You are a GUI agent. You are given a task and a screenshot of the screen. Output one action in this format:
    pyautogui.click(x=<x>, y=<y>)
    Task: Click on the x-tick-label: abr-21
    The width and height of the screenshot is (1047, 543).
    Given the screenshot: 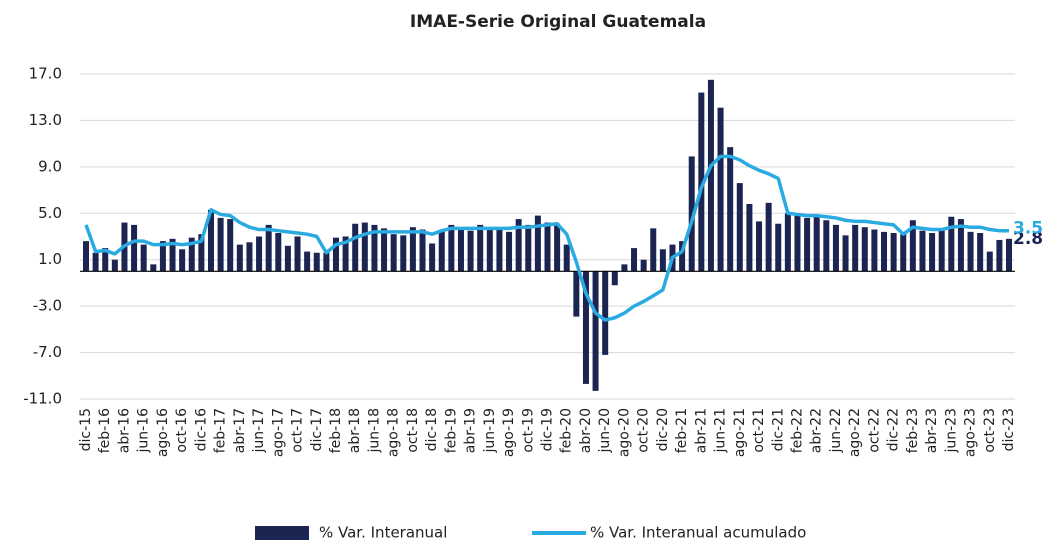 What is the action you would take?
    pyautogui.click(x=701, y=430)
    